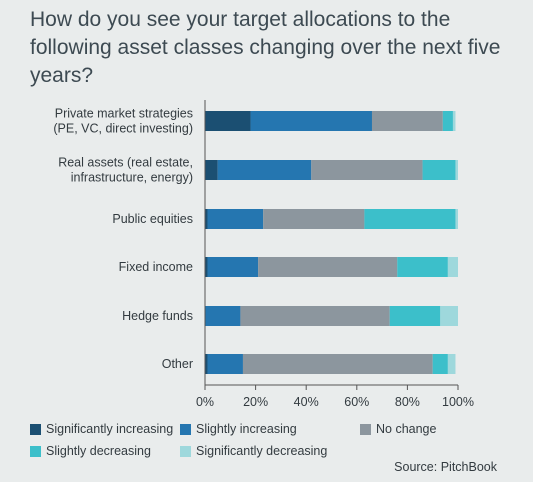  I want to click on x-tick-label: 20%, so click(255, 402).